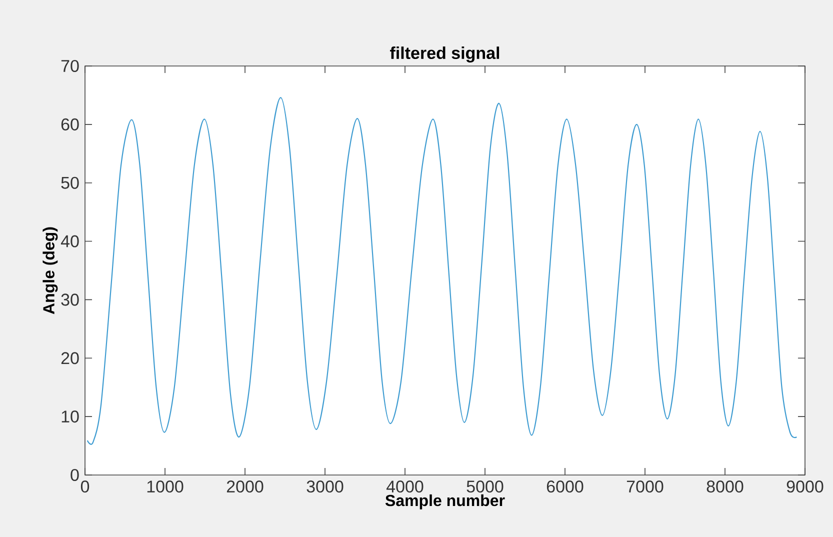 This screenshot has width=833, height=537. Describe the element at coordinates (245, 486) in the screenshot. I see `x-tick-label: 2000` at that location.